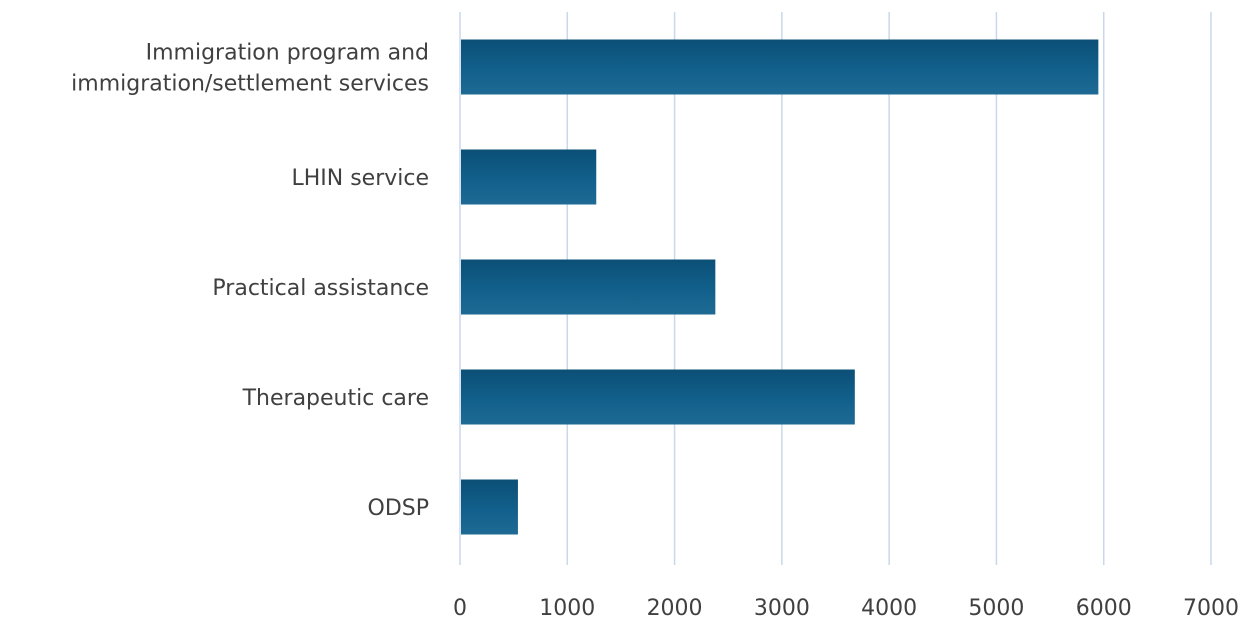 The image size is (1255, 620). I want to click on x-tick-label-1000: 1000, so click(567, 608).